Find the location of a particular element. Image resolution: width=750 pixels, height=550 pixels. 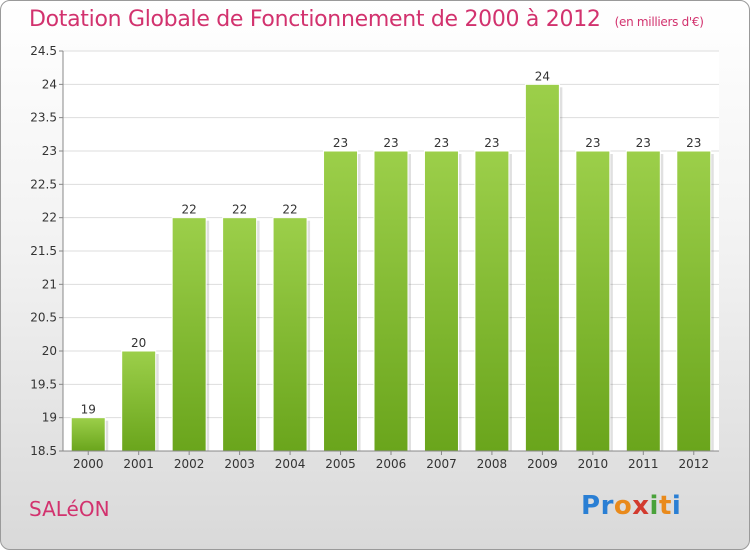

y-tick-label: 24 is located at coordinates (49, 84).